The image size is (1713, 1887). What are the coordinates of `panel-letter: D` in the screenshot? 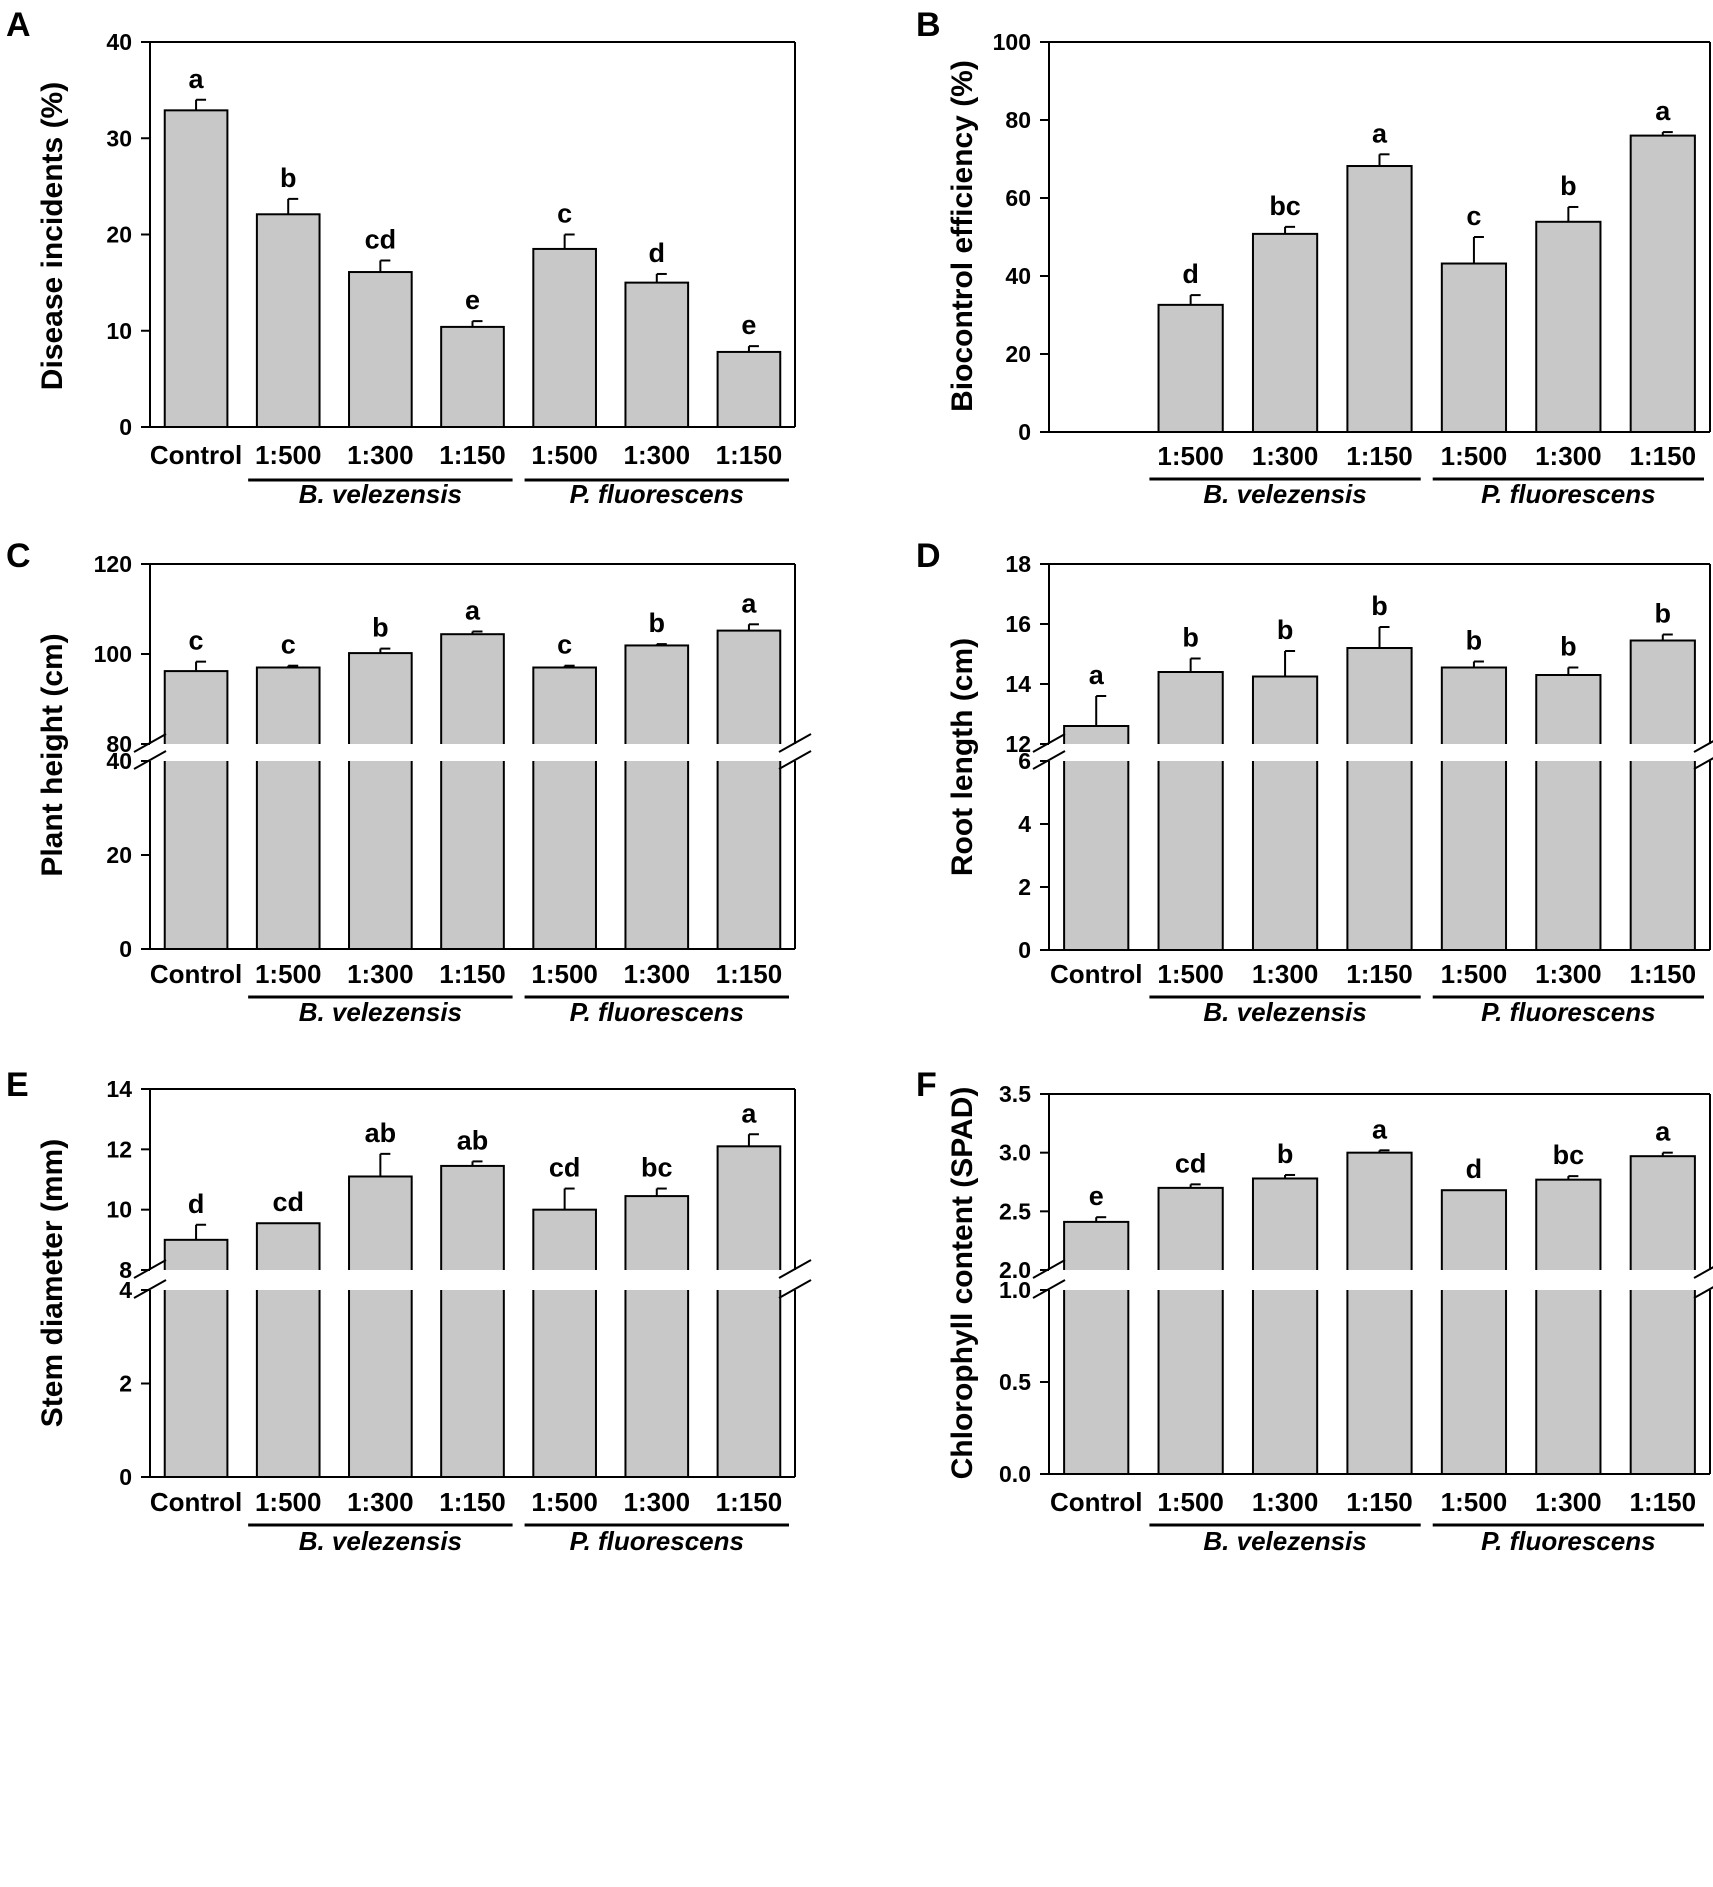 It's located at (928, 556).